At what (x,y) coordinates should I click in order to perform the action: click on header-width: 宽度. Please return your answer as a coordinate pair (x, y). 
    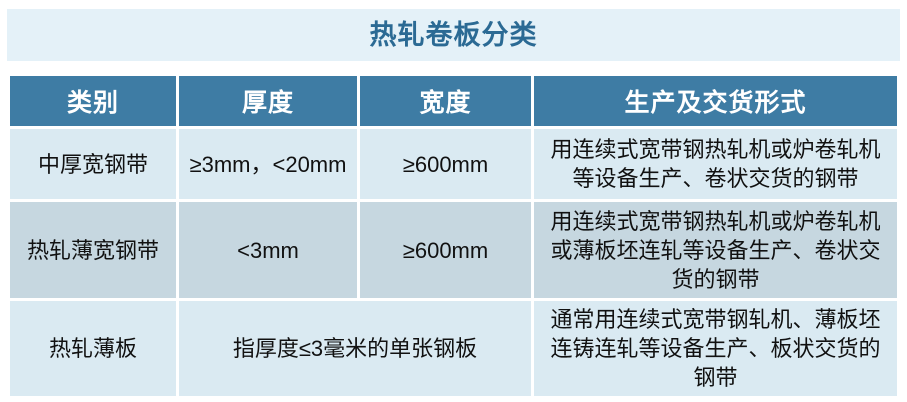
    Looking at the image, I should click on (445, 101).